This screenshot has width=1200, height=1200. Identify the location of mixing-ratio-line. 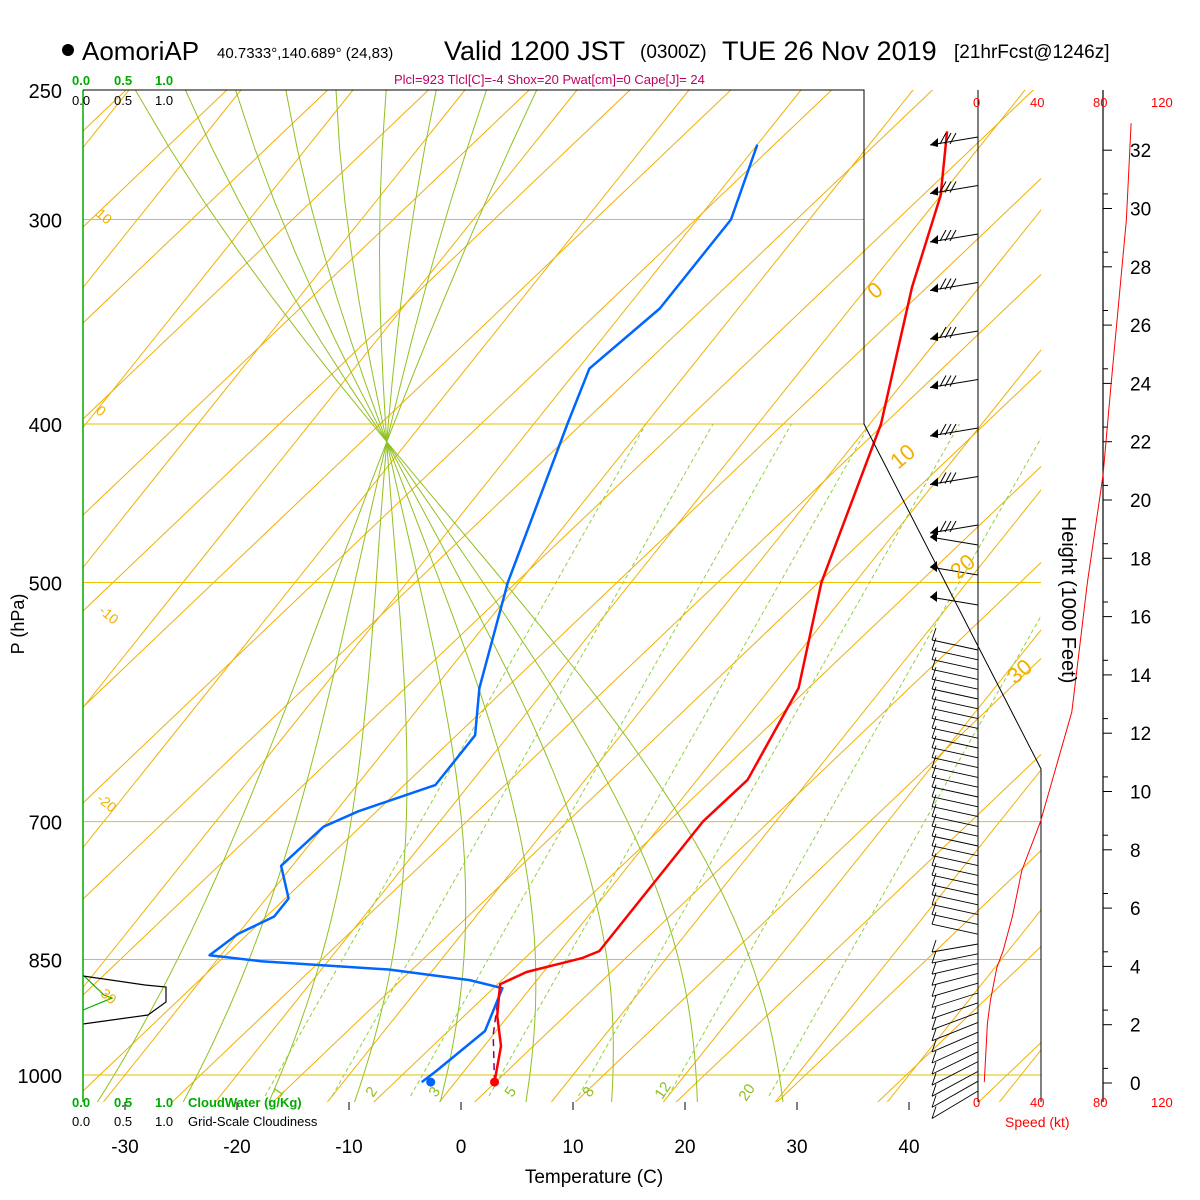
(904, 856).